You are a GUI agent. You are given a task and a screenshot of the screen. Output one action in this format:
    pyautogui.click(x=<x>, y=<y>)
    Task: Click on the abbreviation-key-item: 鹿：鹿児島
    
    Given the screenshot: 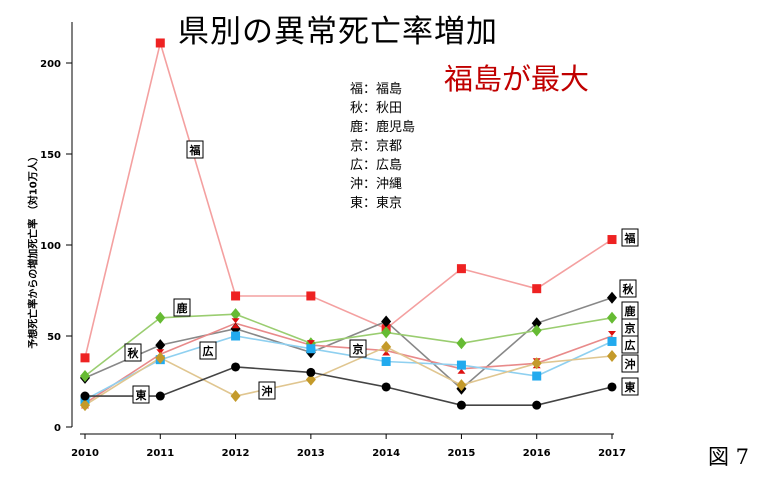 What is the action you would take?
    pyautogui.click(x=383, y=127)
    